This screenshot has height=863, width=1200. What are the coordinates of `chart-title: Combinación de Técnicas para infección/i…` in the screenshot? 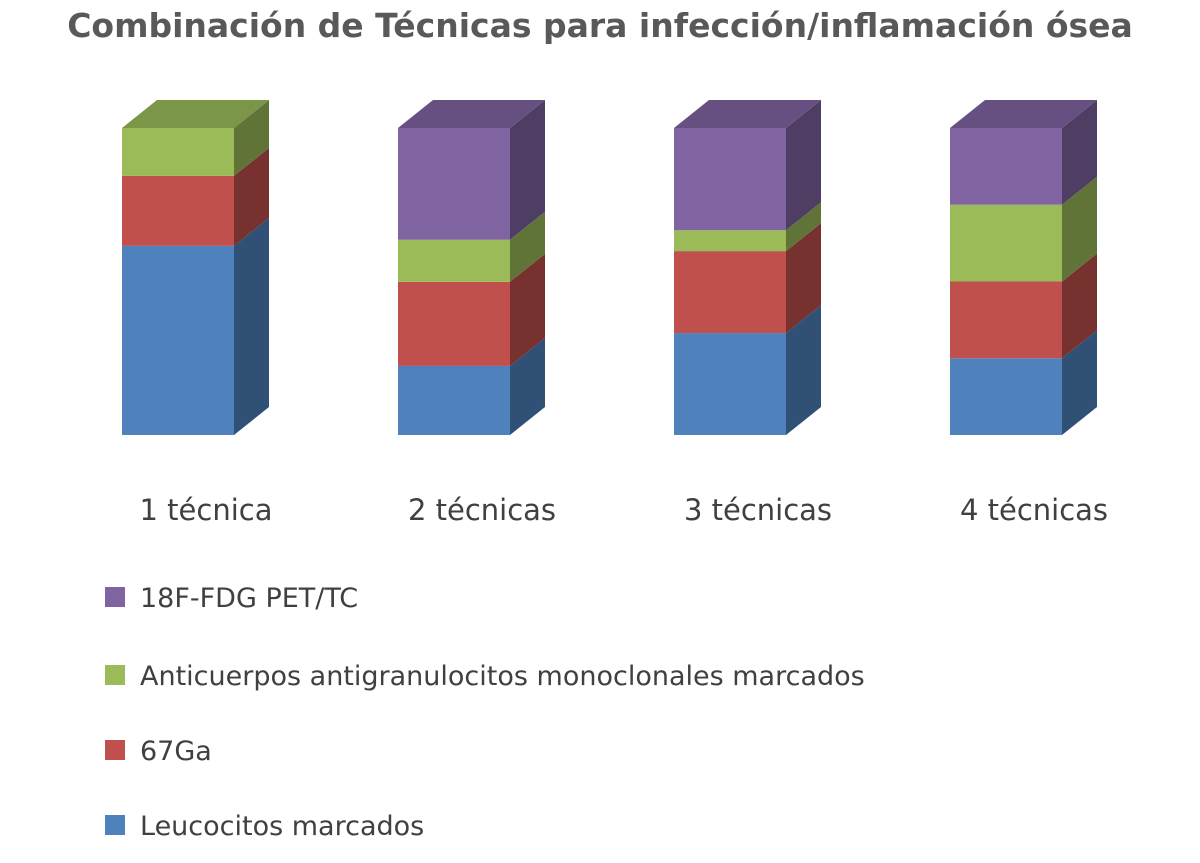 It's located at (600, 25).